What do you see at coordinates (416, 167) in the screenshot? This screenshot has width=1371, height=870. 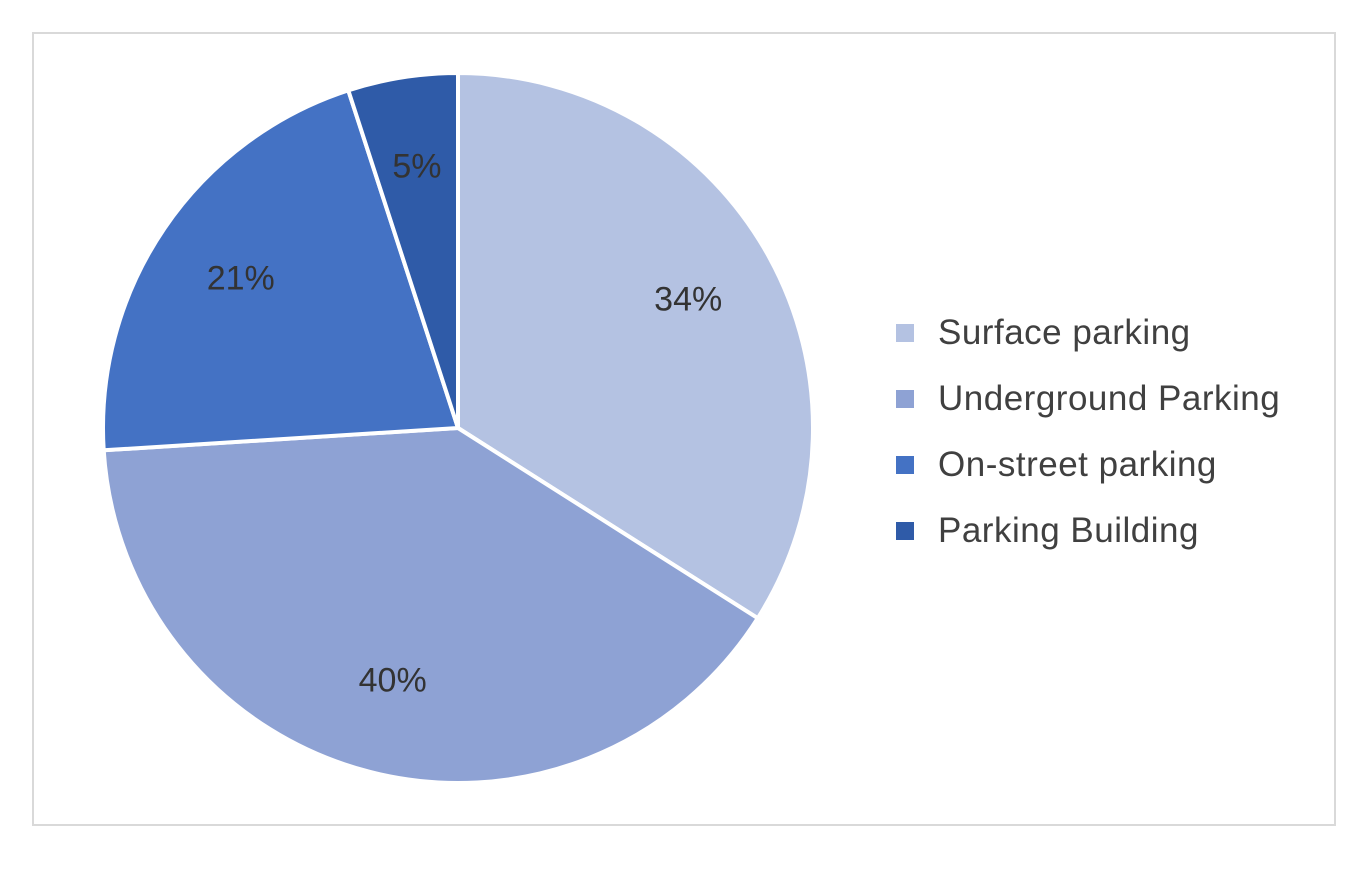 I see `data-label-parking-building: 5%` at bounding box center [416, 167].